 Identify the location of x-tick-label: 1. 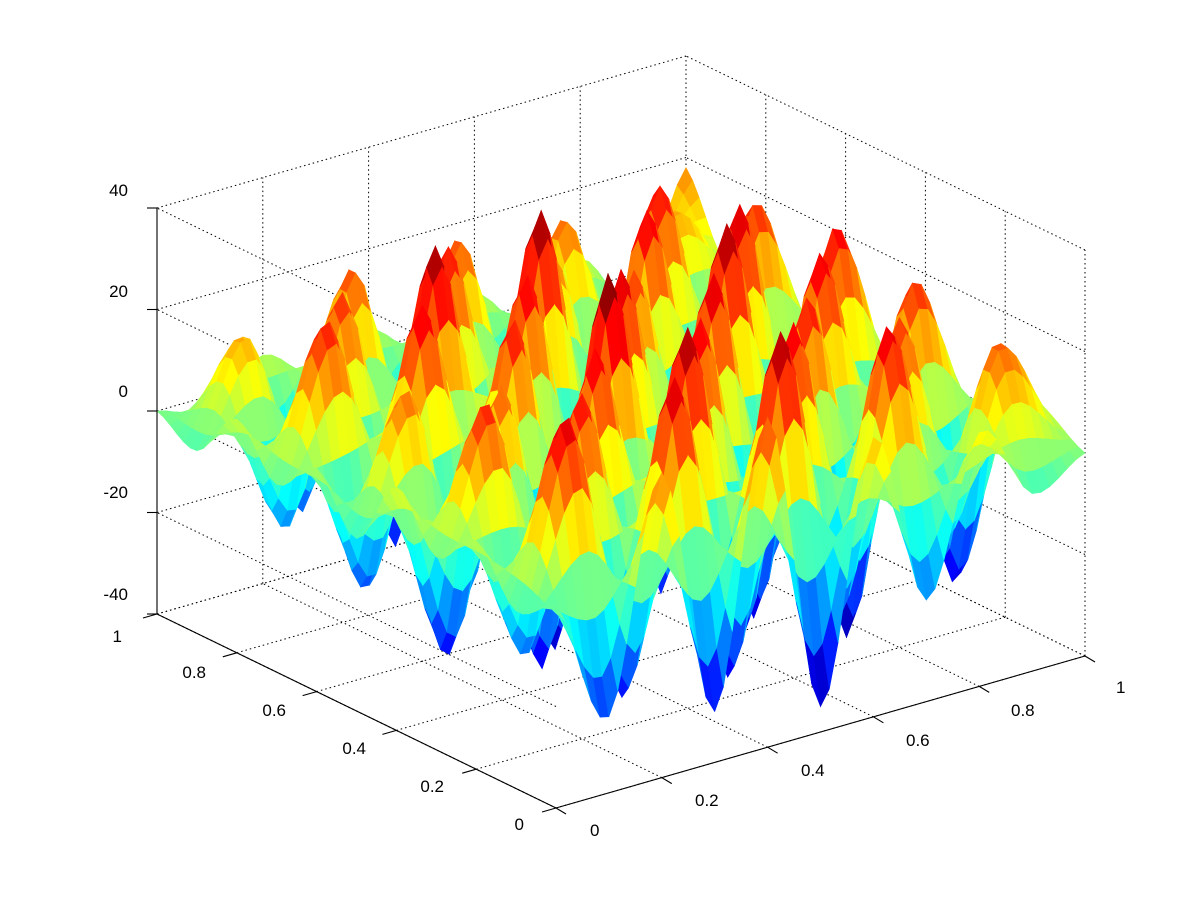
(1120, 687).